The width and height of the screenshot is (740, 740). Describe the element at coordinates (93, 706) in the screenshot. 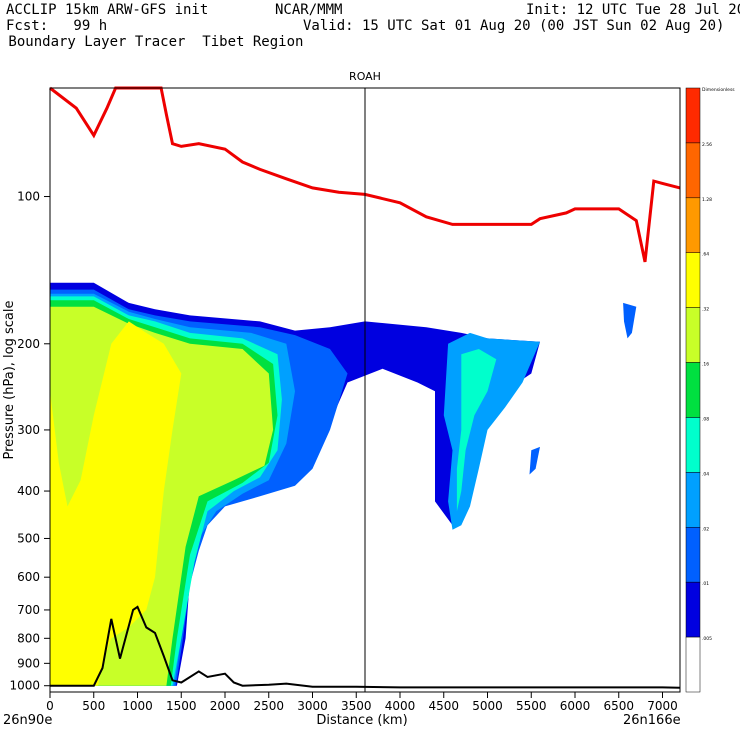

I see `x-tick-label-500: 500` at that location.